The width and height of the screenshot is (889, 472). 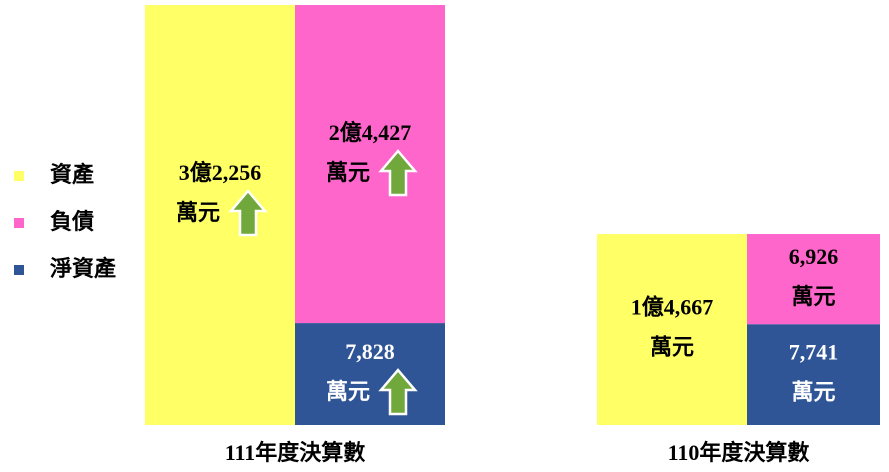 I want to click on value-label: 7,741, so click(x=814, y=352).